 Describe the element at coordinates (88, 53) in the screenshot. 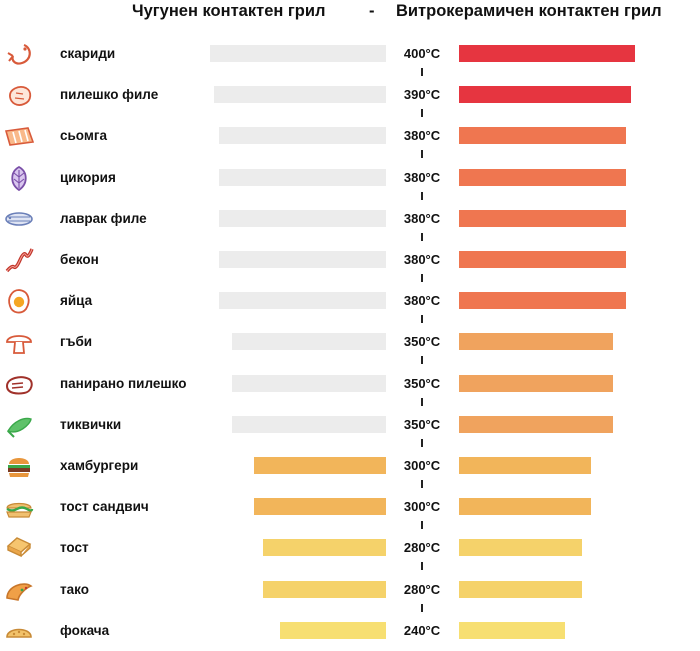

I see `food-label: скариди` at that location.